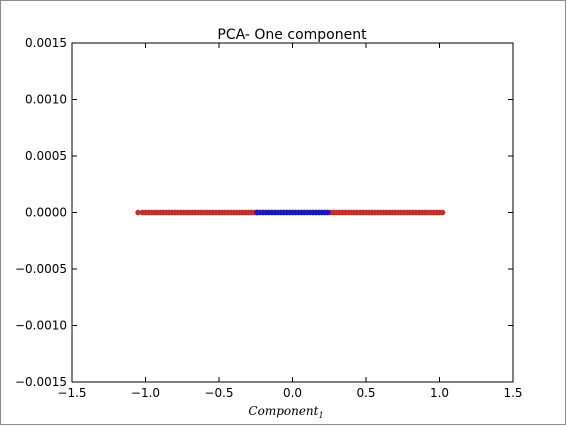  Describe the element at coordinates (71, 393) in the screenshot. I see `x-tick-label: −1.5` at that location.